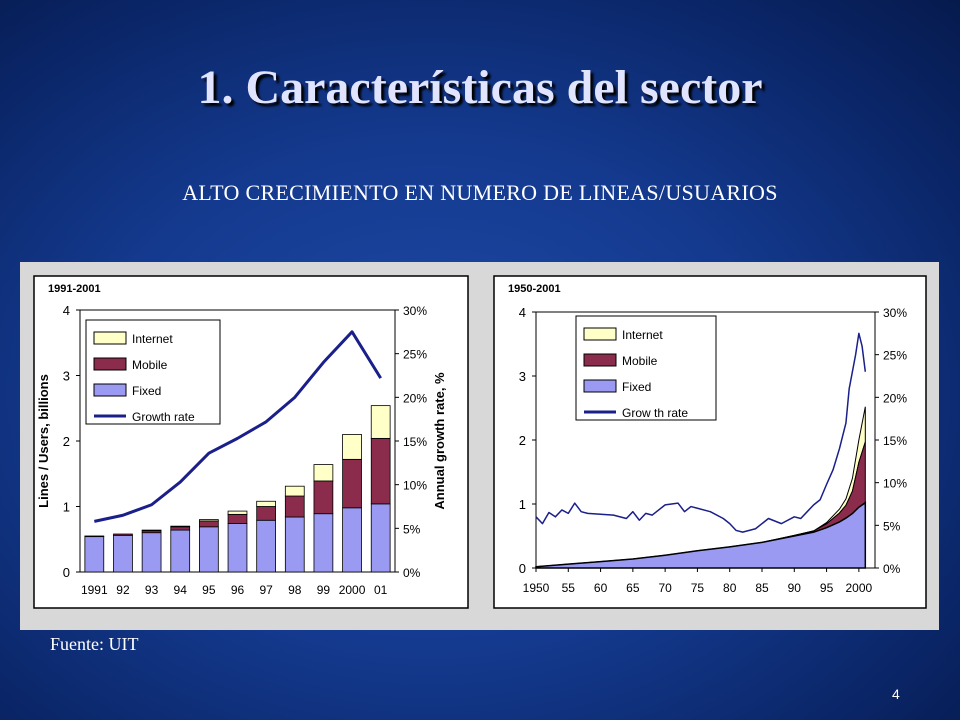 This screenshot has height=720, width=960. I want to click on chart-1-ytick-label: 4, so click(66, 310).